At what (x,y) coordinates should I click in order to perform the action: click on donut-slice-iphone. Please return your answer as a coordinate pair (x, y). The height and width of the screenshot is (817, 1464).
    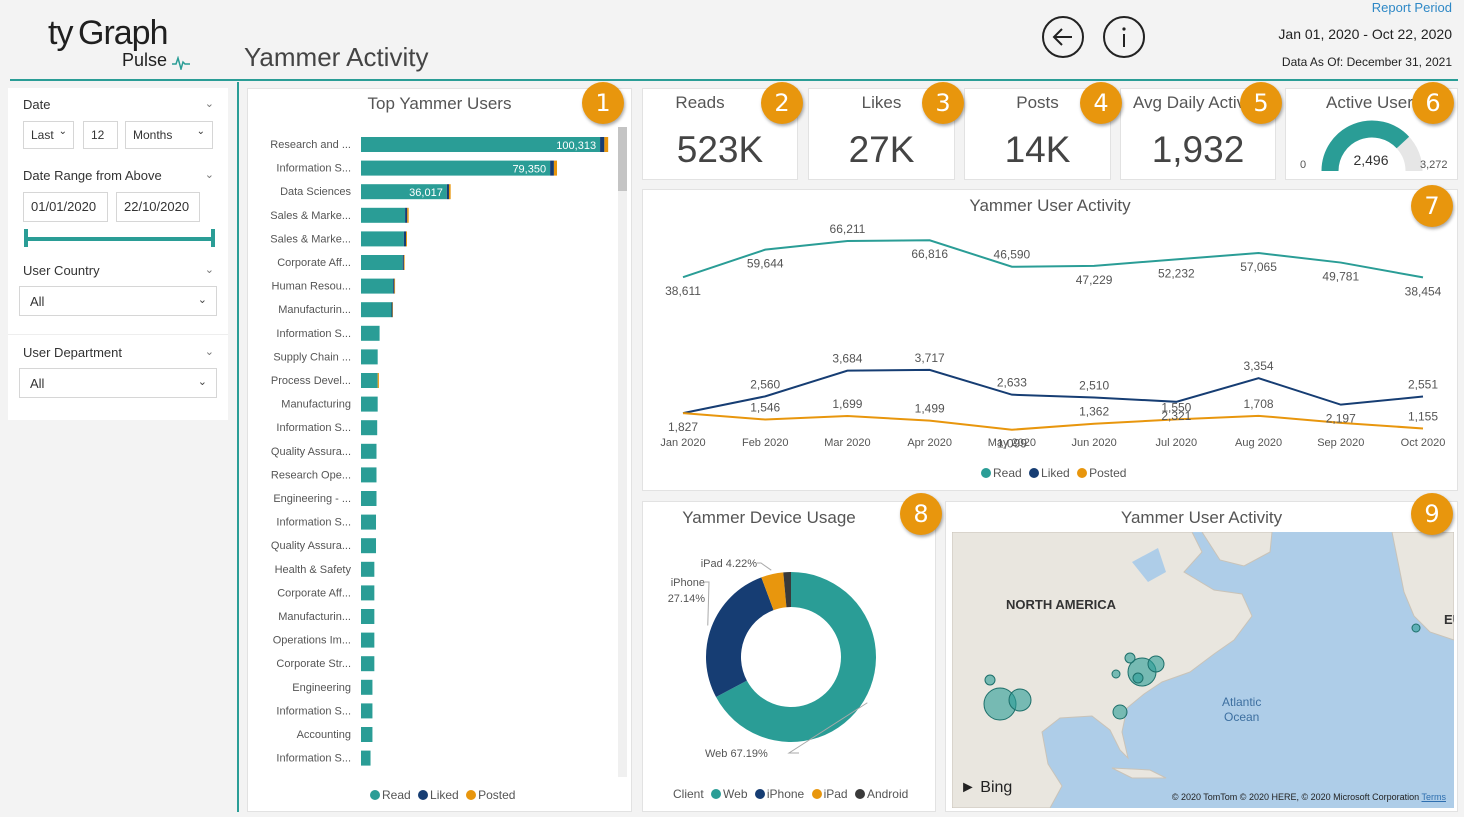
    Looking at the image, I should click on (740, 637).